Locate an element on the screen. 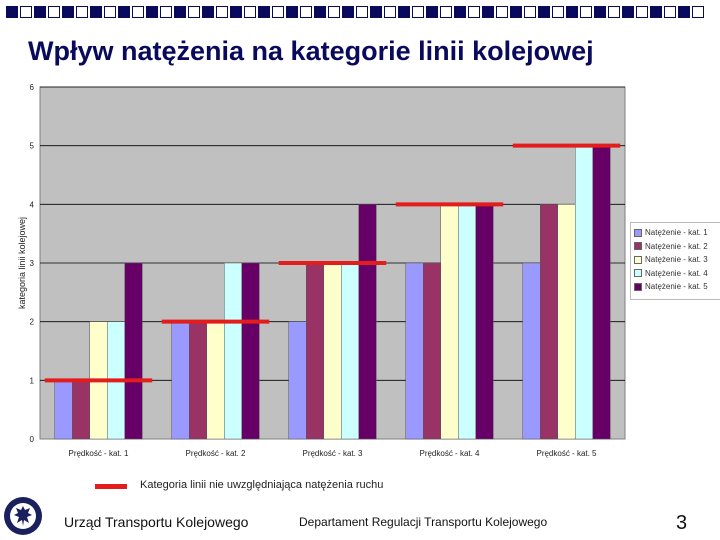  legend-item: Natężenie - kat. 4 is located at coordinates (671, 273).